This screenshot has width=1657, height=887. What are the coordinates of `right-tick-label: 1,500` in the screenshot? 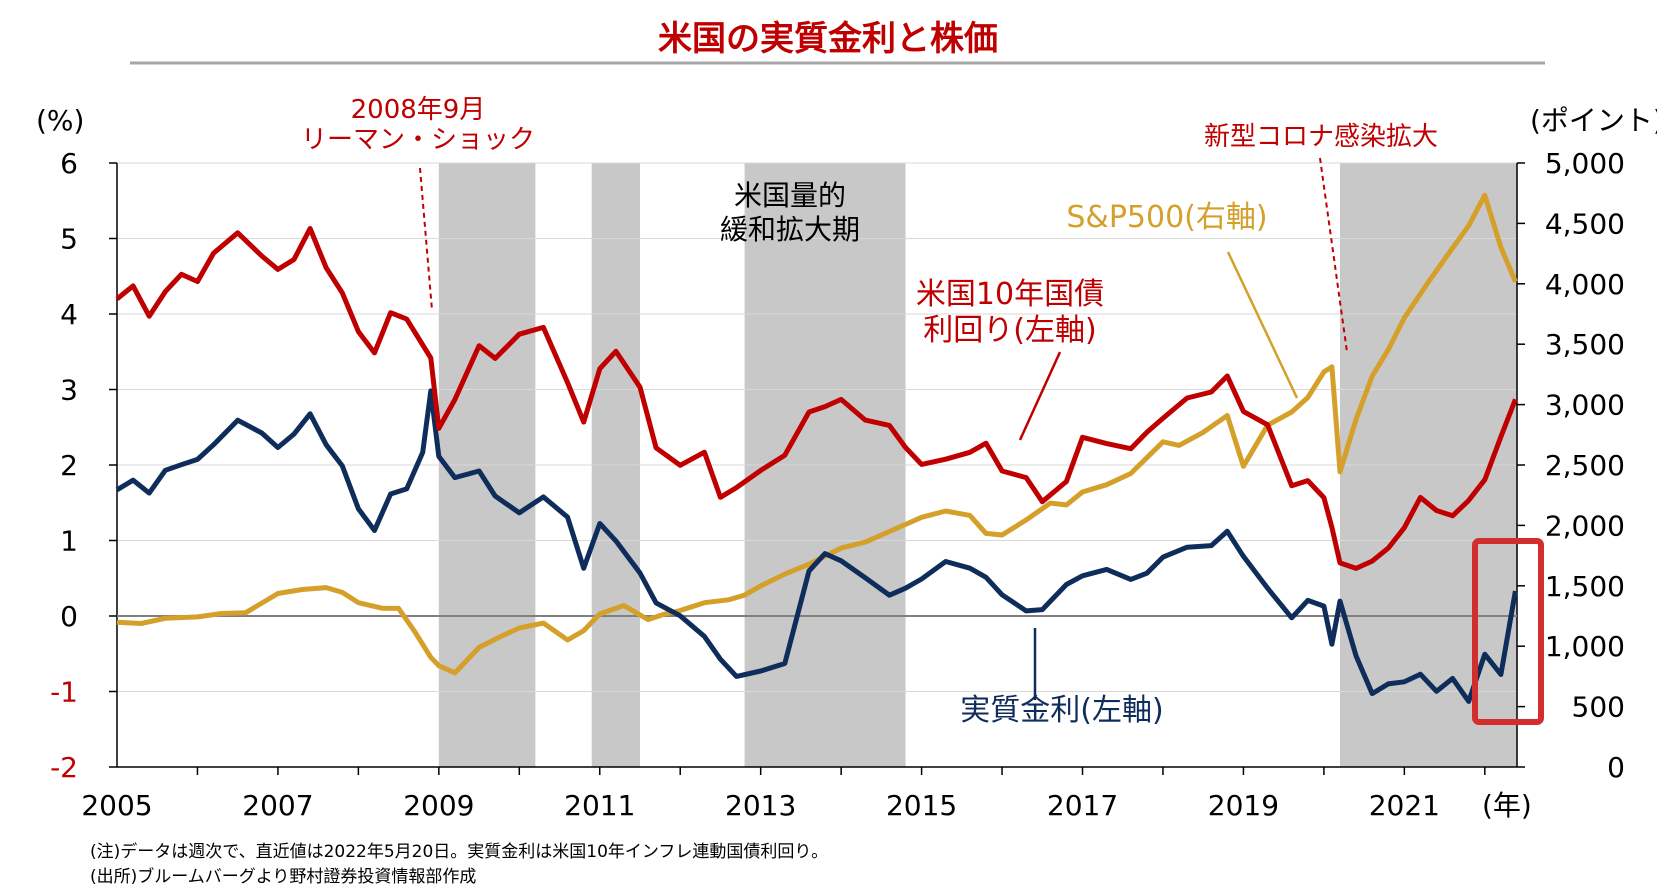 It's located at (1585, 586).